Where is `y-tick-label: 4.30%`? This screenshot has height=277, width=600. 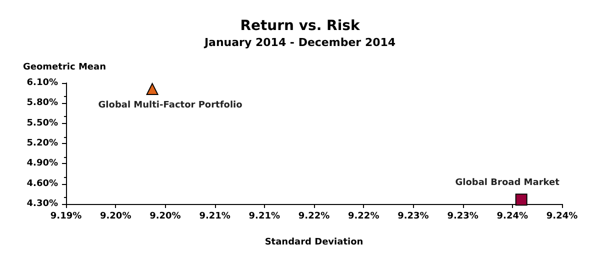 y-tick-label: 4.30% is located at coordinates (42, 204).